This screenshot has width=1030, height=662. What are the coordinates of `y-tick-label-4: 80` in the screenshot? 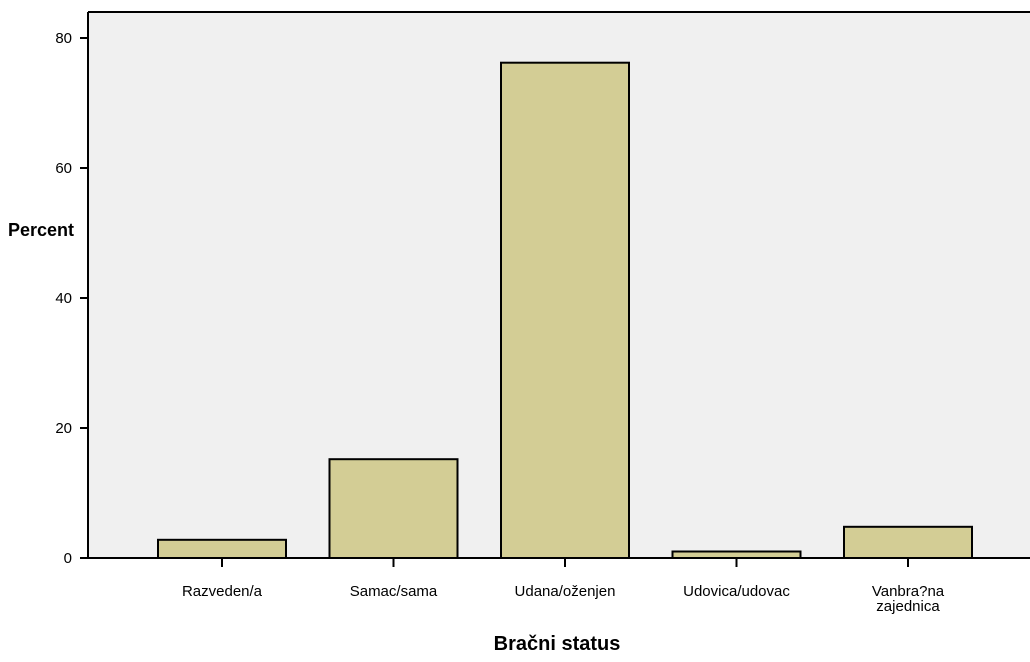 It's located at (63, 38).